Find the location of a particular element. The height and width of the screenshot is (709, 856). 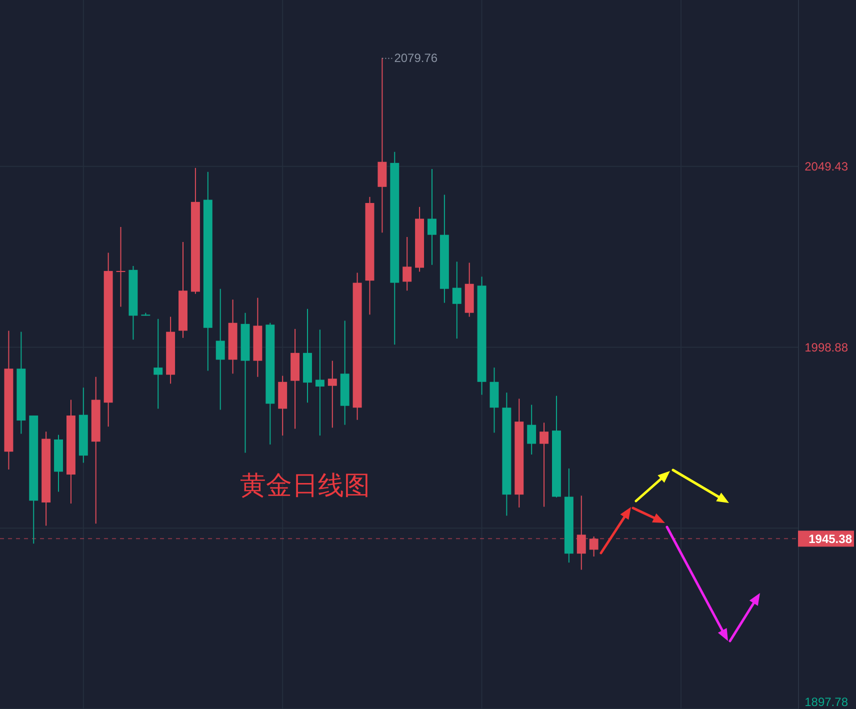

ref-line-label: 1945.38 is located at coordinates (830, 539).